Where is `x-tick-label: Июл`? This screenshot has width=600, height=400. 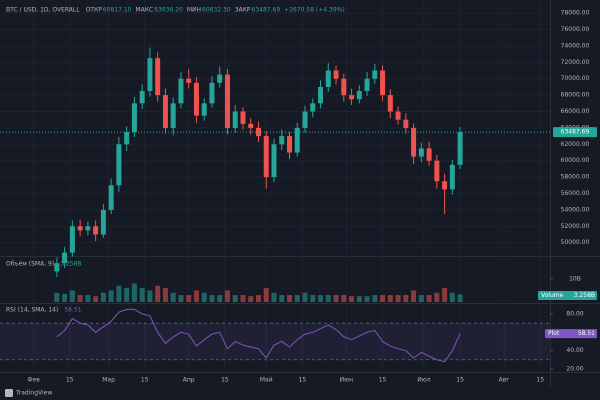 x-tick-label: Июл is located at coordinates (424, 380).